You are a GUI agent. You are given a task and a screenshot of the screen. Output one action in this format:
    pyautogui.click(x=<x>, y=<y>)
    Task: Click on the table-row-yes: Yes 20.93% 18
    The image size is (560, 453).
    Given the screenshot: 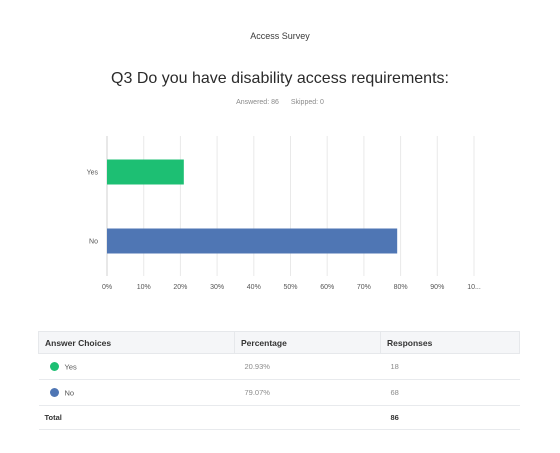 What is the action you would take?
    pyautogui.click(x=279, y=366)
    